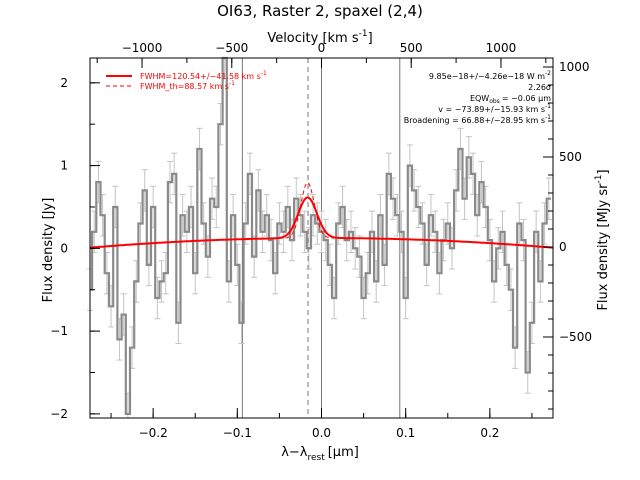 This screenshot has height=480, width=640. Describe the element at coordinates (474, 120) in the screenshot. I see `broadening-annotation-text: Broadening = 66.88+/−28.95 km s` at that location.